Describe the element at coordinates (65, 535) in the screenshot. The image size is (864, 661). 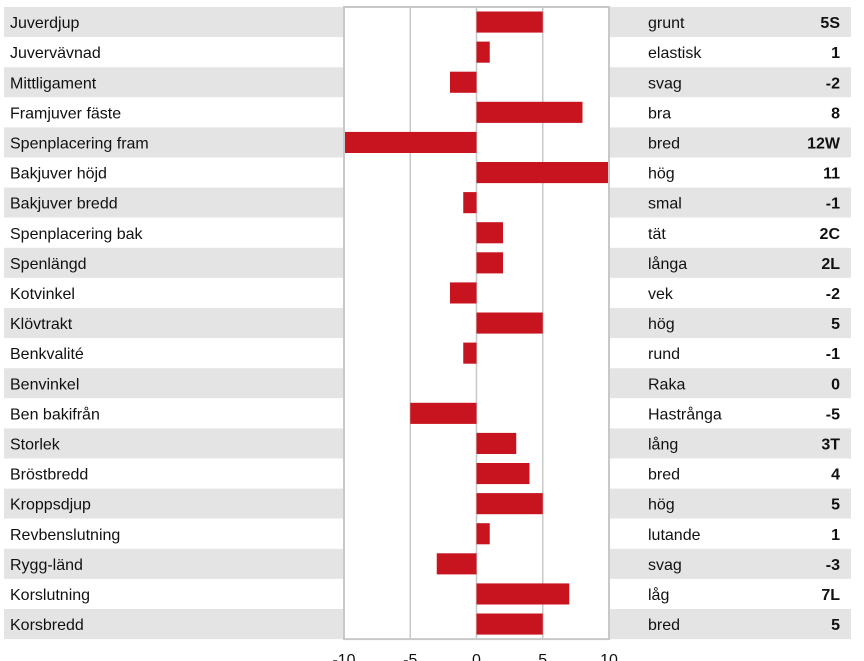
I see `trait-label: Revbenslutning` at that location.